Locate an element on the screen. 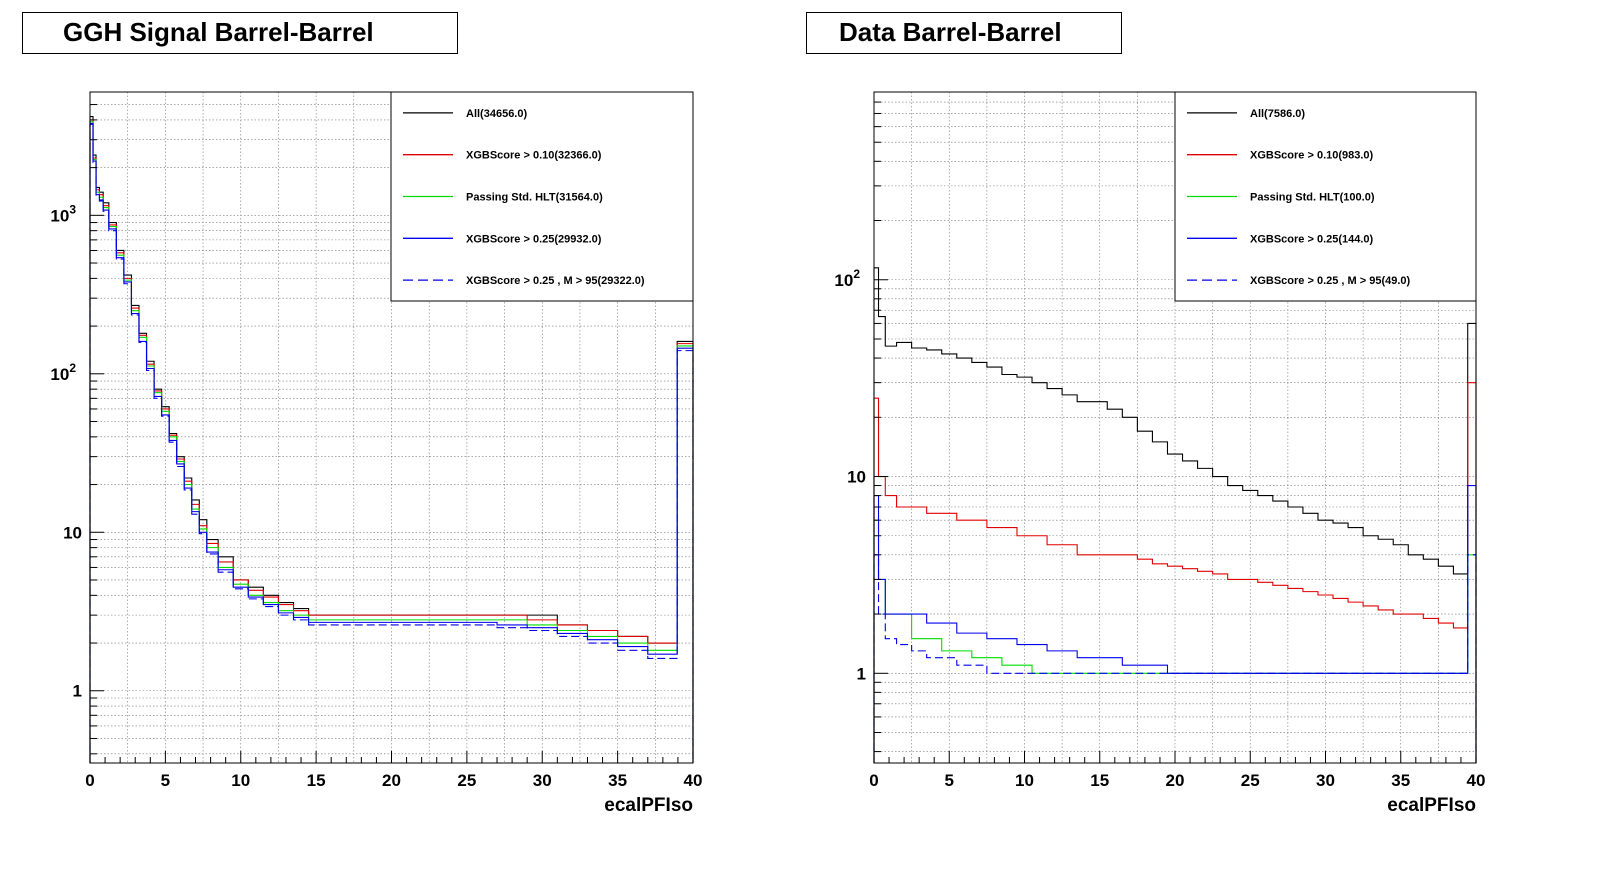 The width and height of the screenshot is (1598, 874). y-axis: 1 10 10² 10³ is located at coordinates (77, 423).